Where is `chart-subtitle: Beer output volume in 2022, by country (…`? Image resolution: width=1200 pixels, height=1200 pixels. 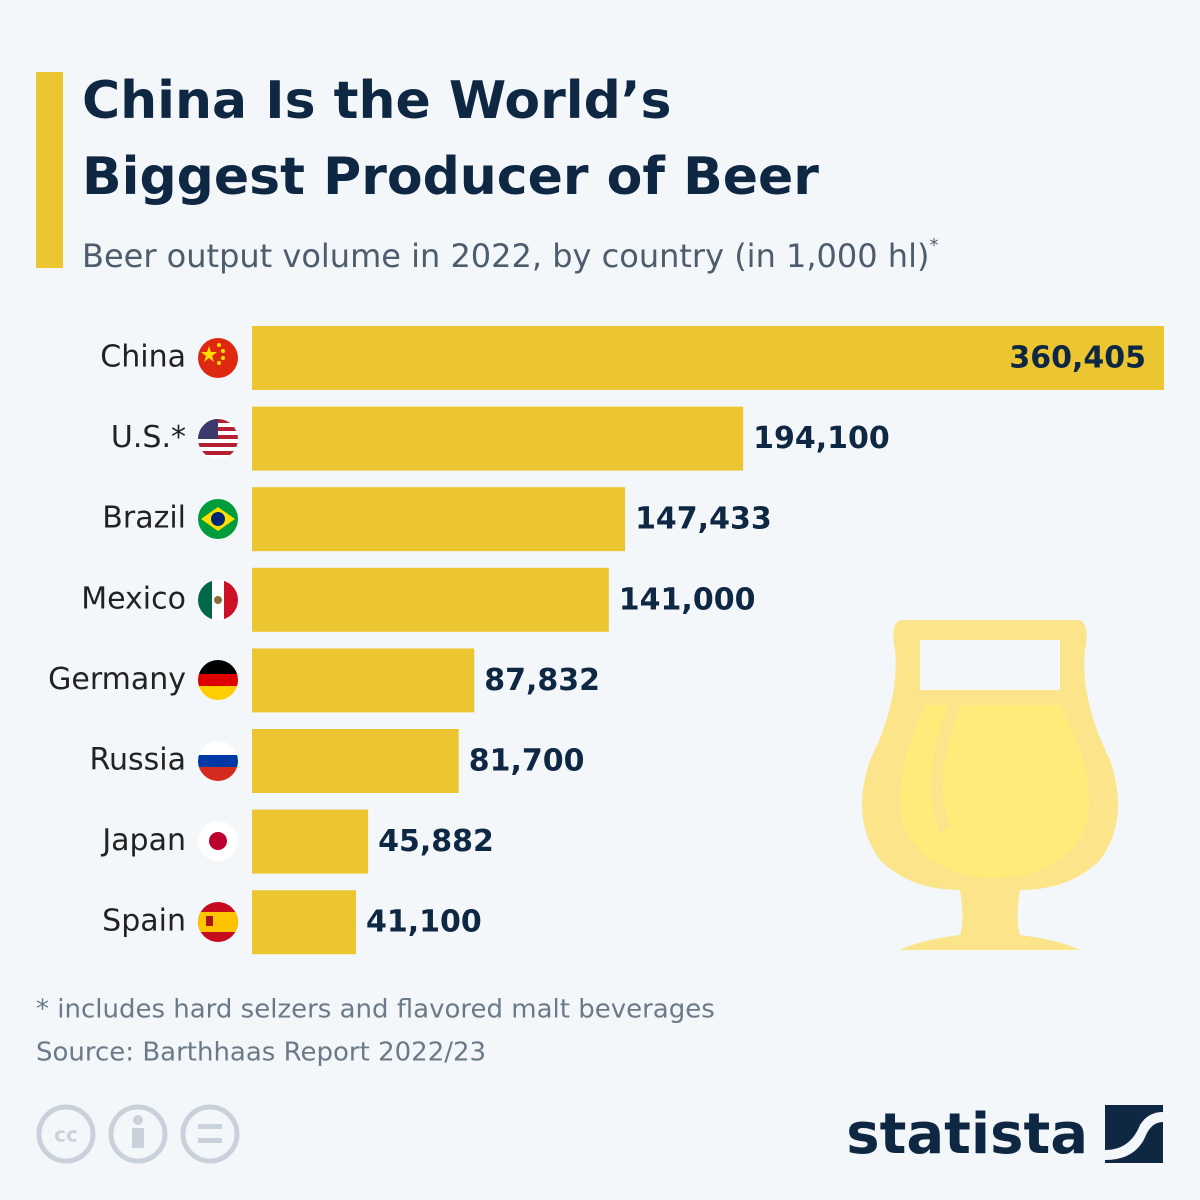
chart-subtitle: Beer output volume in 2022, by country (… is located at coordinates (510, 255).